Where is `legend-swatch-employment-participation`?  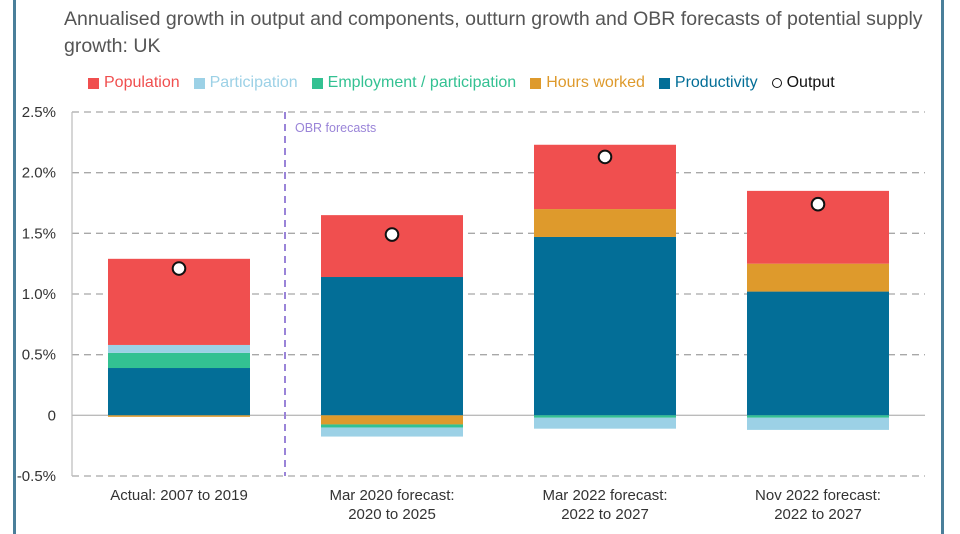
legend-swatch-employment-participation is located at coordinates (317, 83).